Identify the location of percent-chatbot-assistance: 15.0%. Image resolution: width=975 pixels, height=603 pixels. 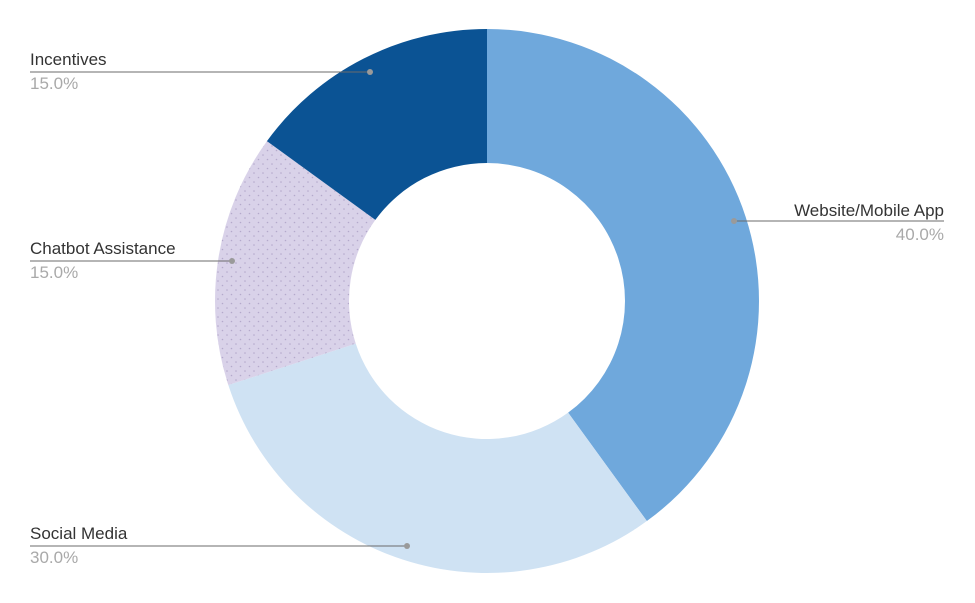
(54, 272).